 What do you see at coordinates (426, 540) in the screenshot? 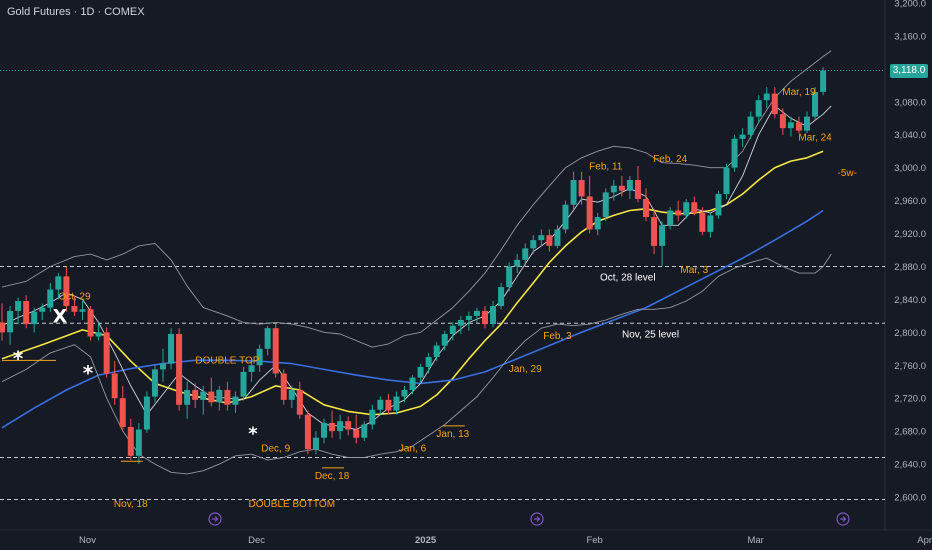
I see `x-tick-label: 2025` at bounding box center [426, 540].